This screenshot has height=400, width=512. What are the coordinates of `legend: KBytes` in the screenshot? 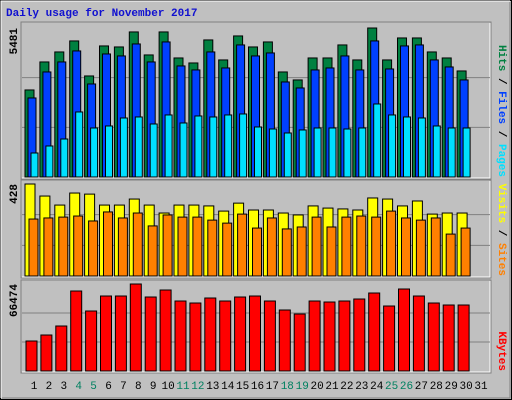 It's located at (501, 351).